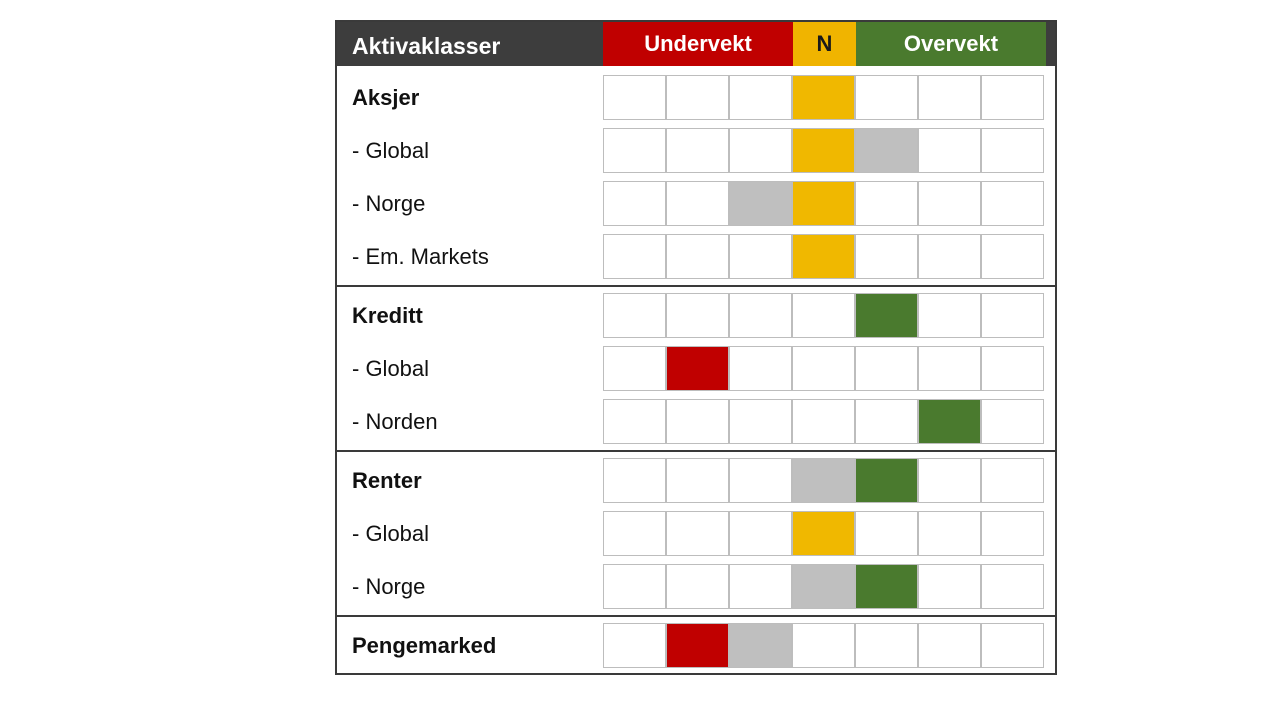 The image size is (1280, 720). What do you see at coordinates (424, 645) in the screenshot?
I see `row-label: Pengemarked` at bounding box center [424, 645].